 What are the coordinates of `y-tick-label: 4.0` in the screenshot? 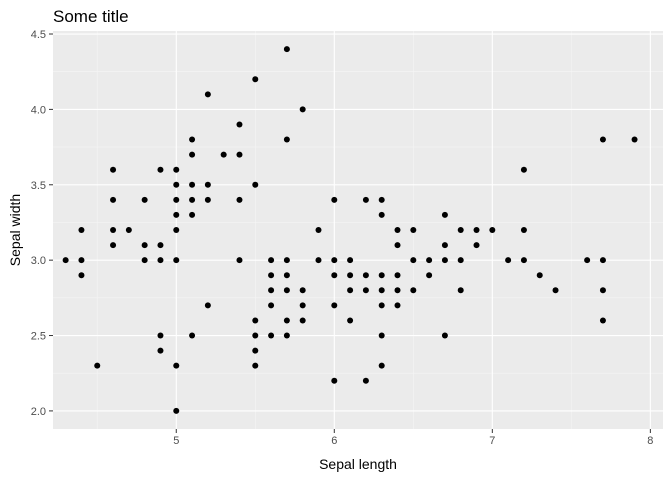 It's located at (38, 110).